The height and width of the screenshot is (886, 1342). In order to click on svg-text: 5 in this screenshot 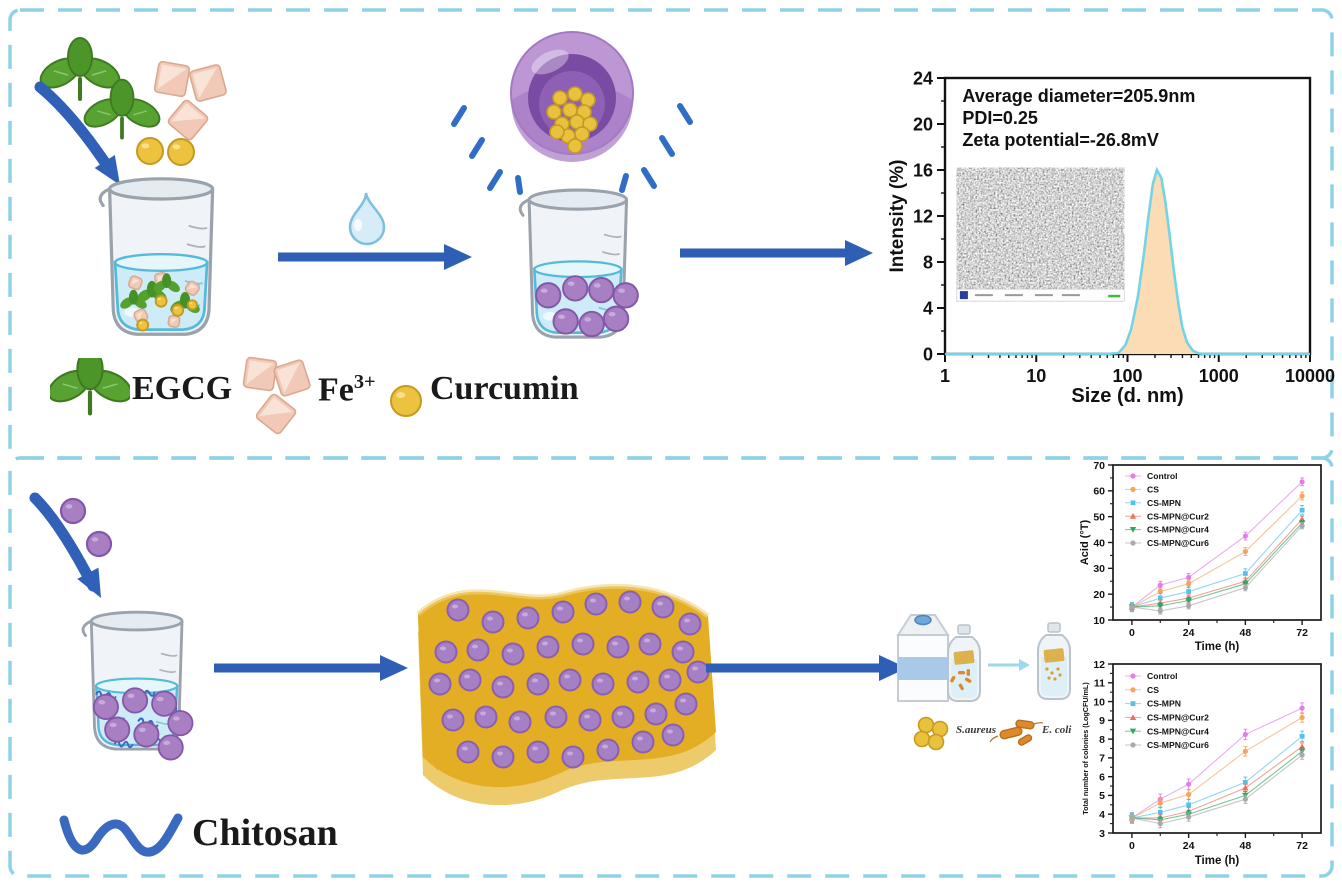, I will do `click(1102, 796)`.